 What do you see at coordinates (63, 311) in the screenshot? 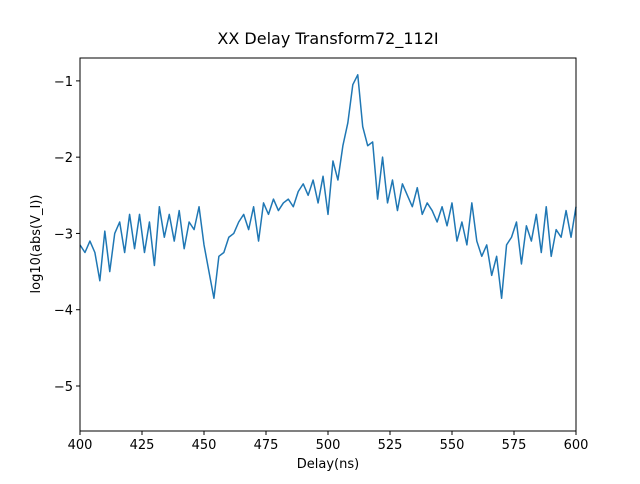
I see `y-tick-label: −4` at bounding box center [63, 311].